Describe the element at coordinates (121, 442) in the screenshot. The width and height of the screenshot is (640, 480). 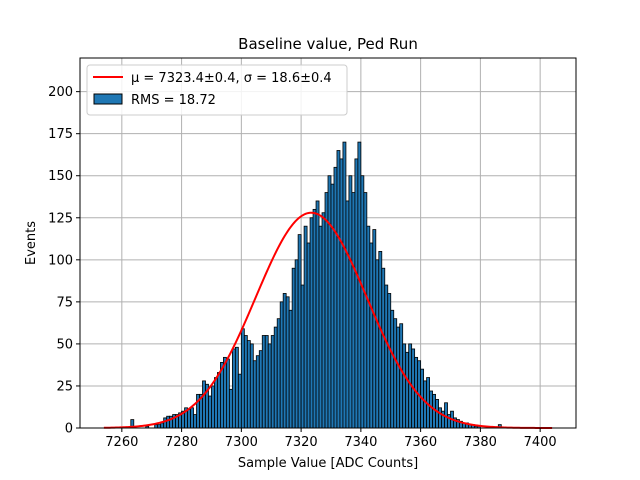
I see `x-tick-label: 7260` at that location.